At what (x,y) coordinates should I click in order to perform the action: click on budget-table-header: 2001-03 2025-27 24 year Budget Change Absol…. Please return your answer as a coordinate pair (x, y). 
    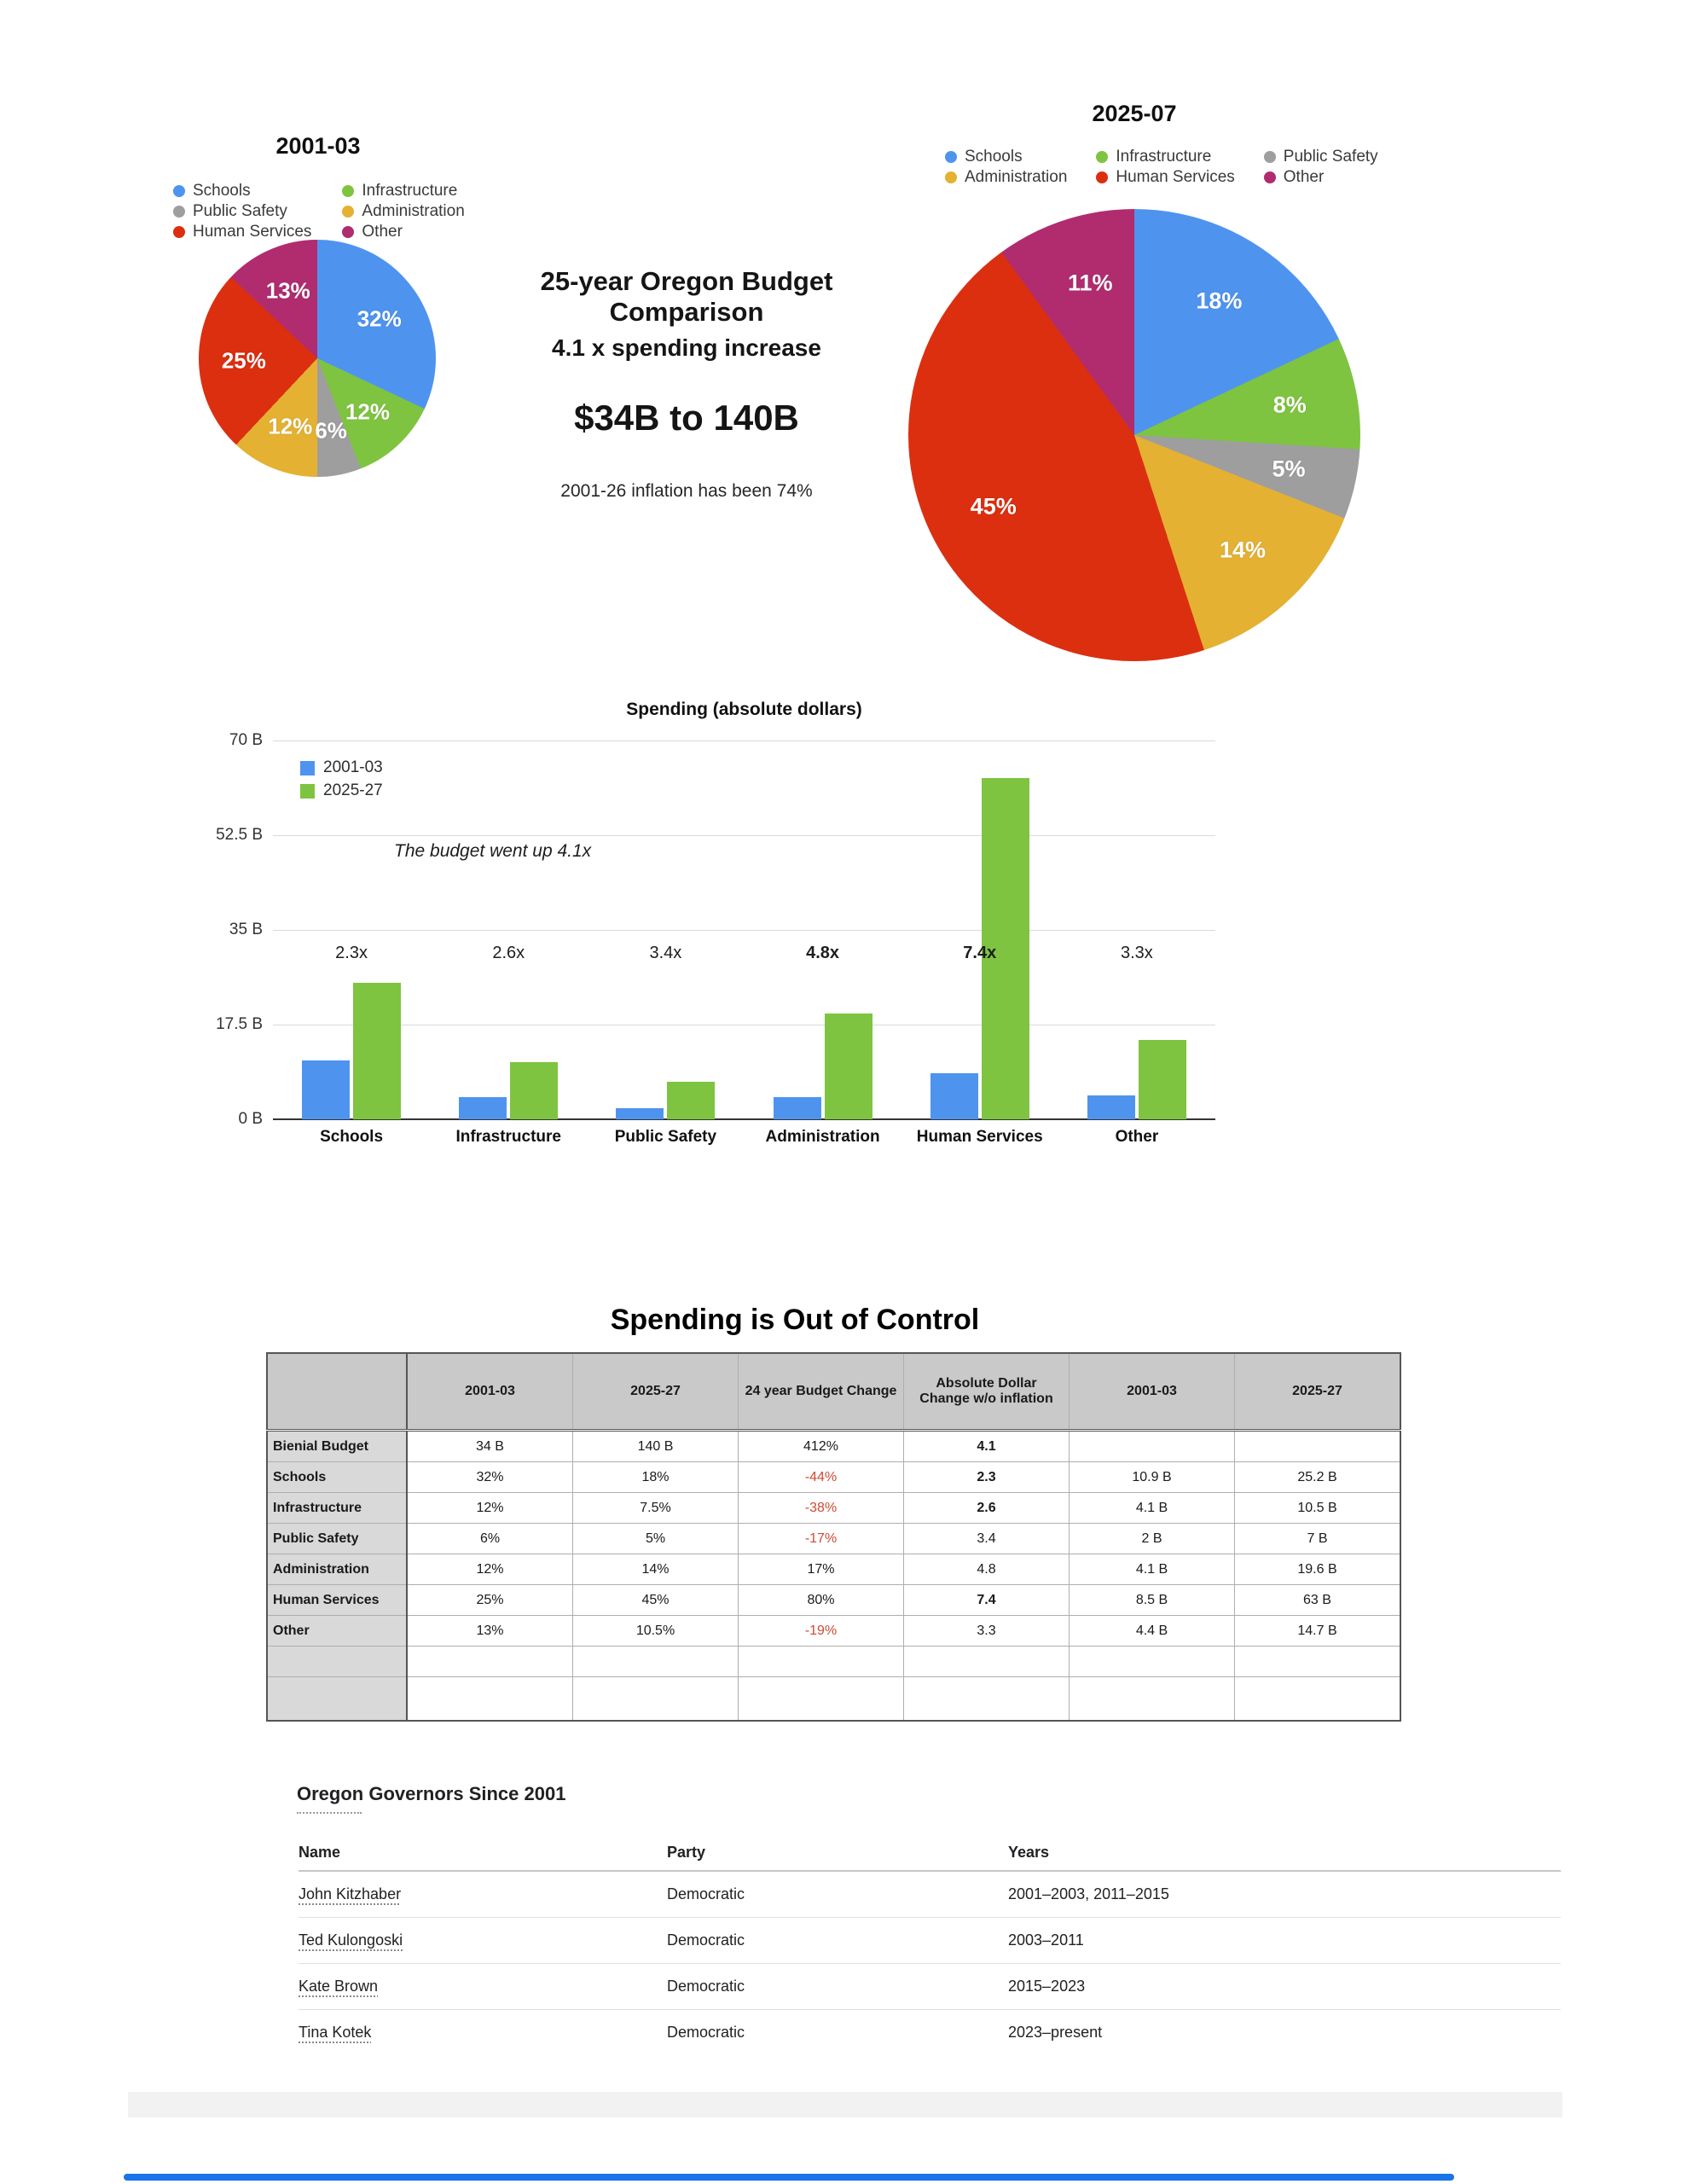
    Looking at the image, I should click on (834, 1392).